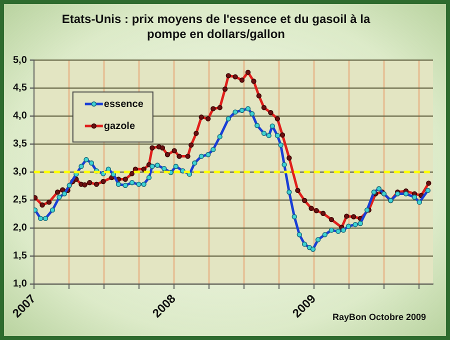  Describe the element at coordinates (20, 60) in the screenshot. I see `y-tick-label: 5,0` at that location.